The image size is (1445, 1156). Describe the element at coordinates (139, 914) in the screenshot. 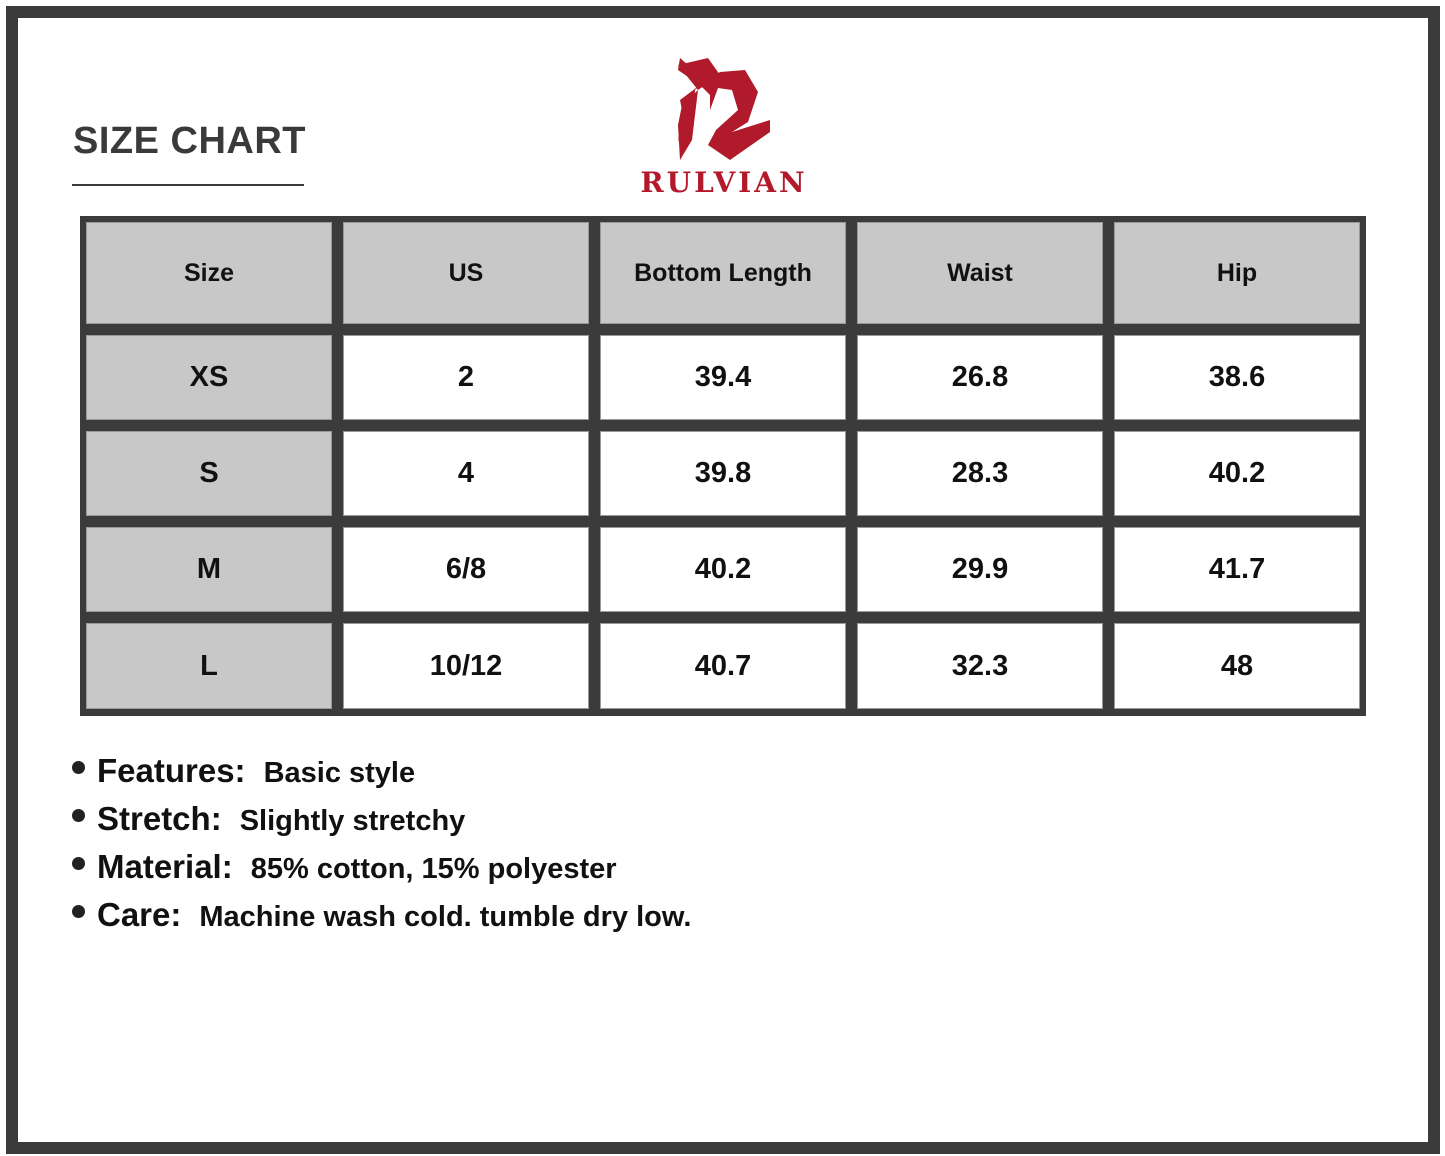

I see `feature-label: Care:` at that location.